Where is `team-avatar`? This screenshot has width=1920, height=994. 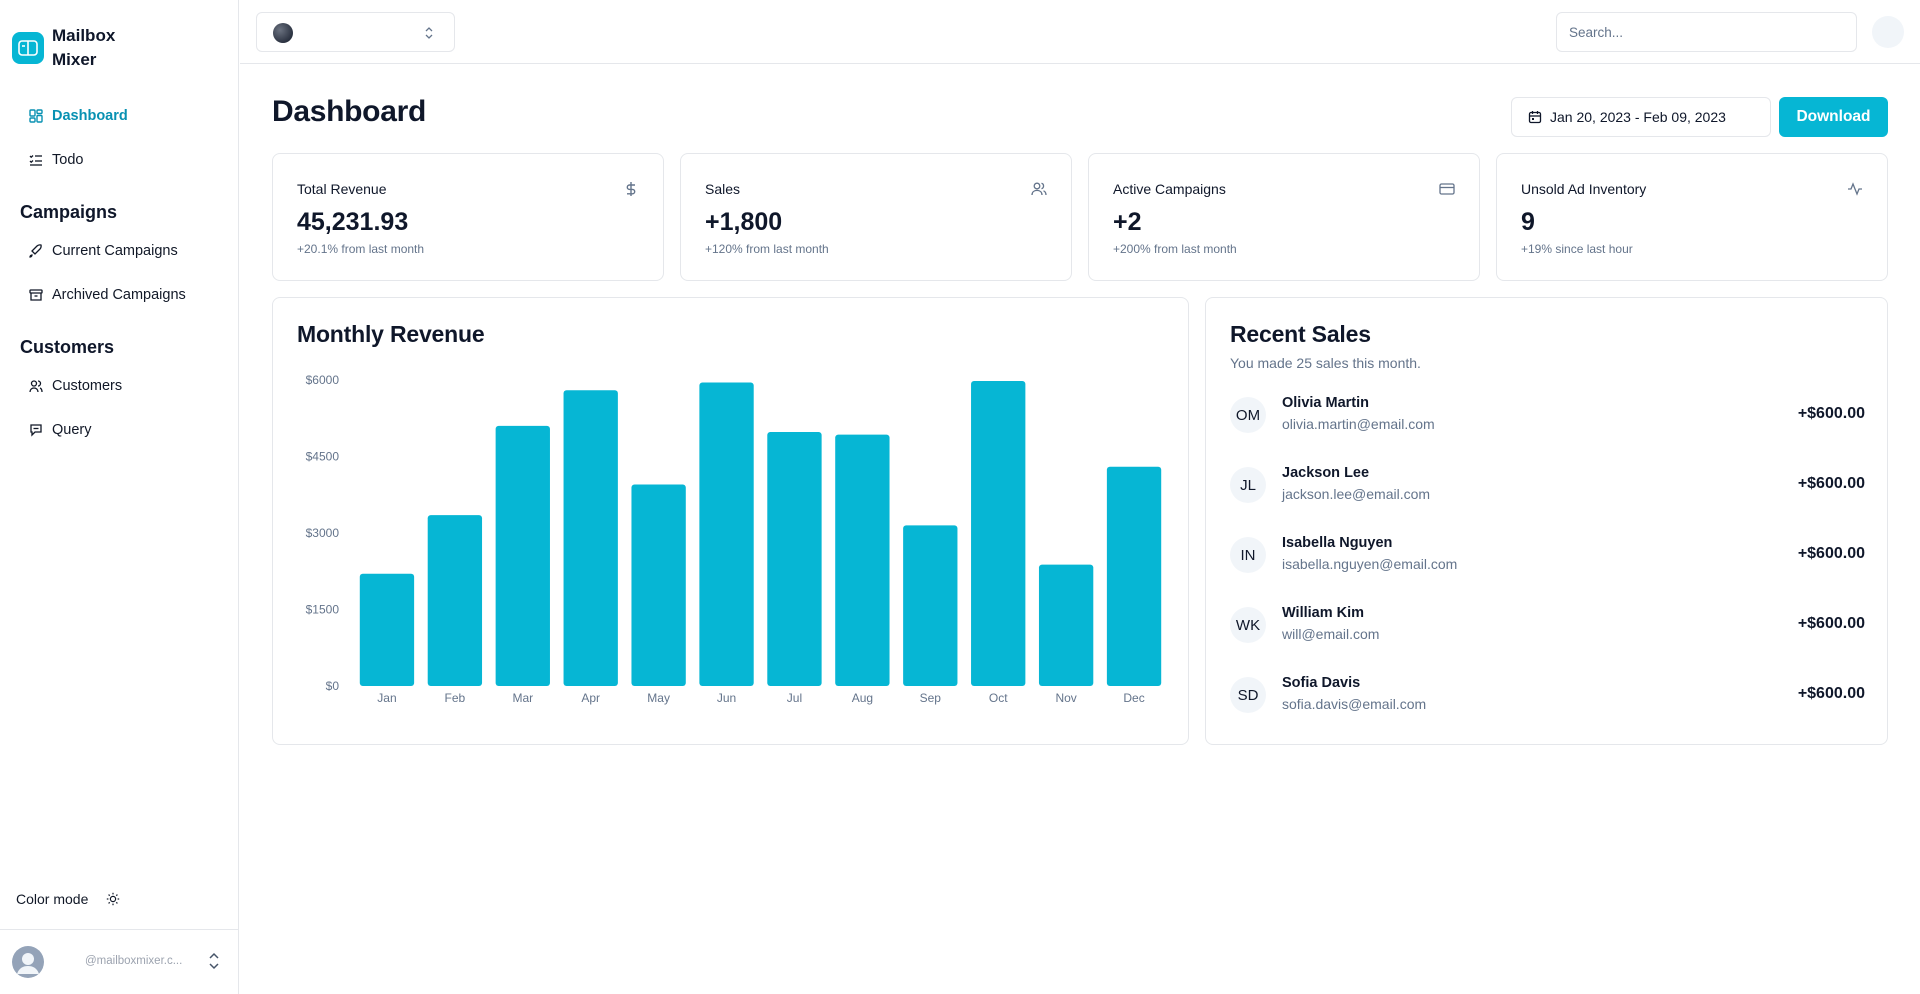
team-avatar is located at coordinates (283, 33).